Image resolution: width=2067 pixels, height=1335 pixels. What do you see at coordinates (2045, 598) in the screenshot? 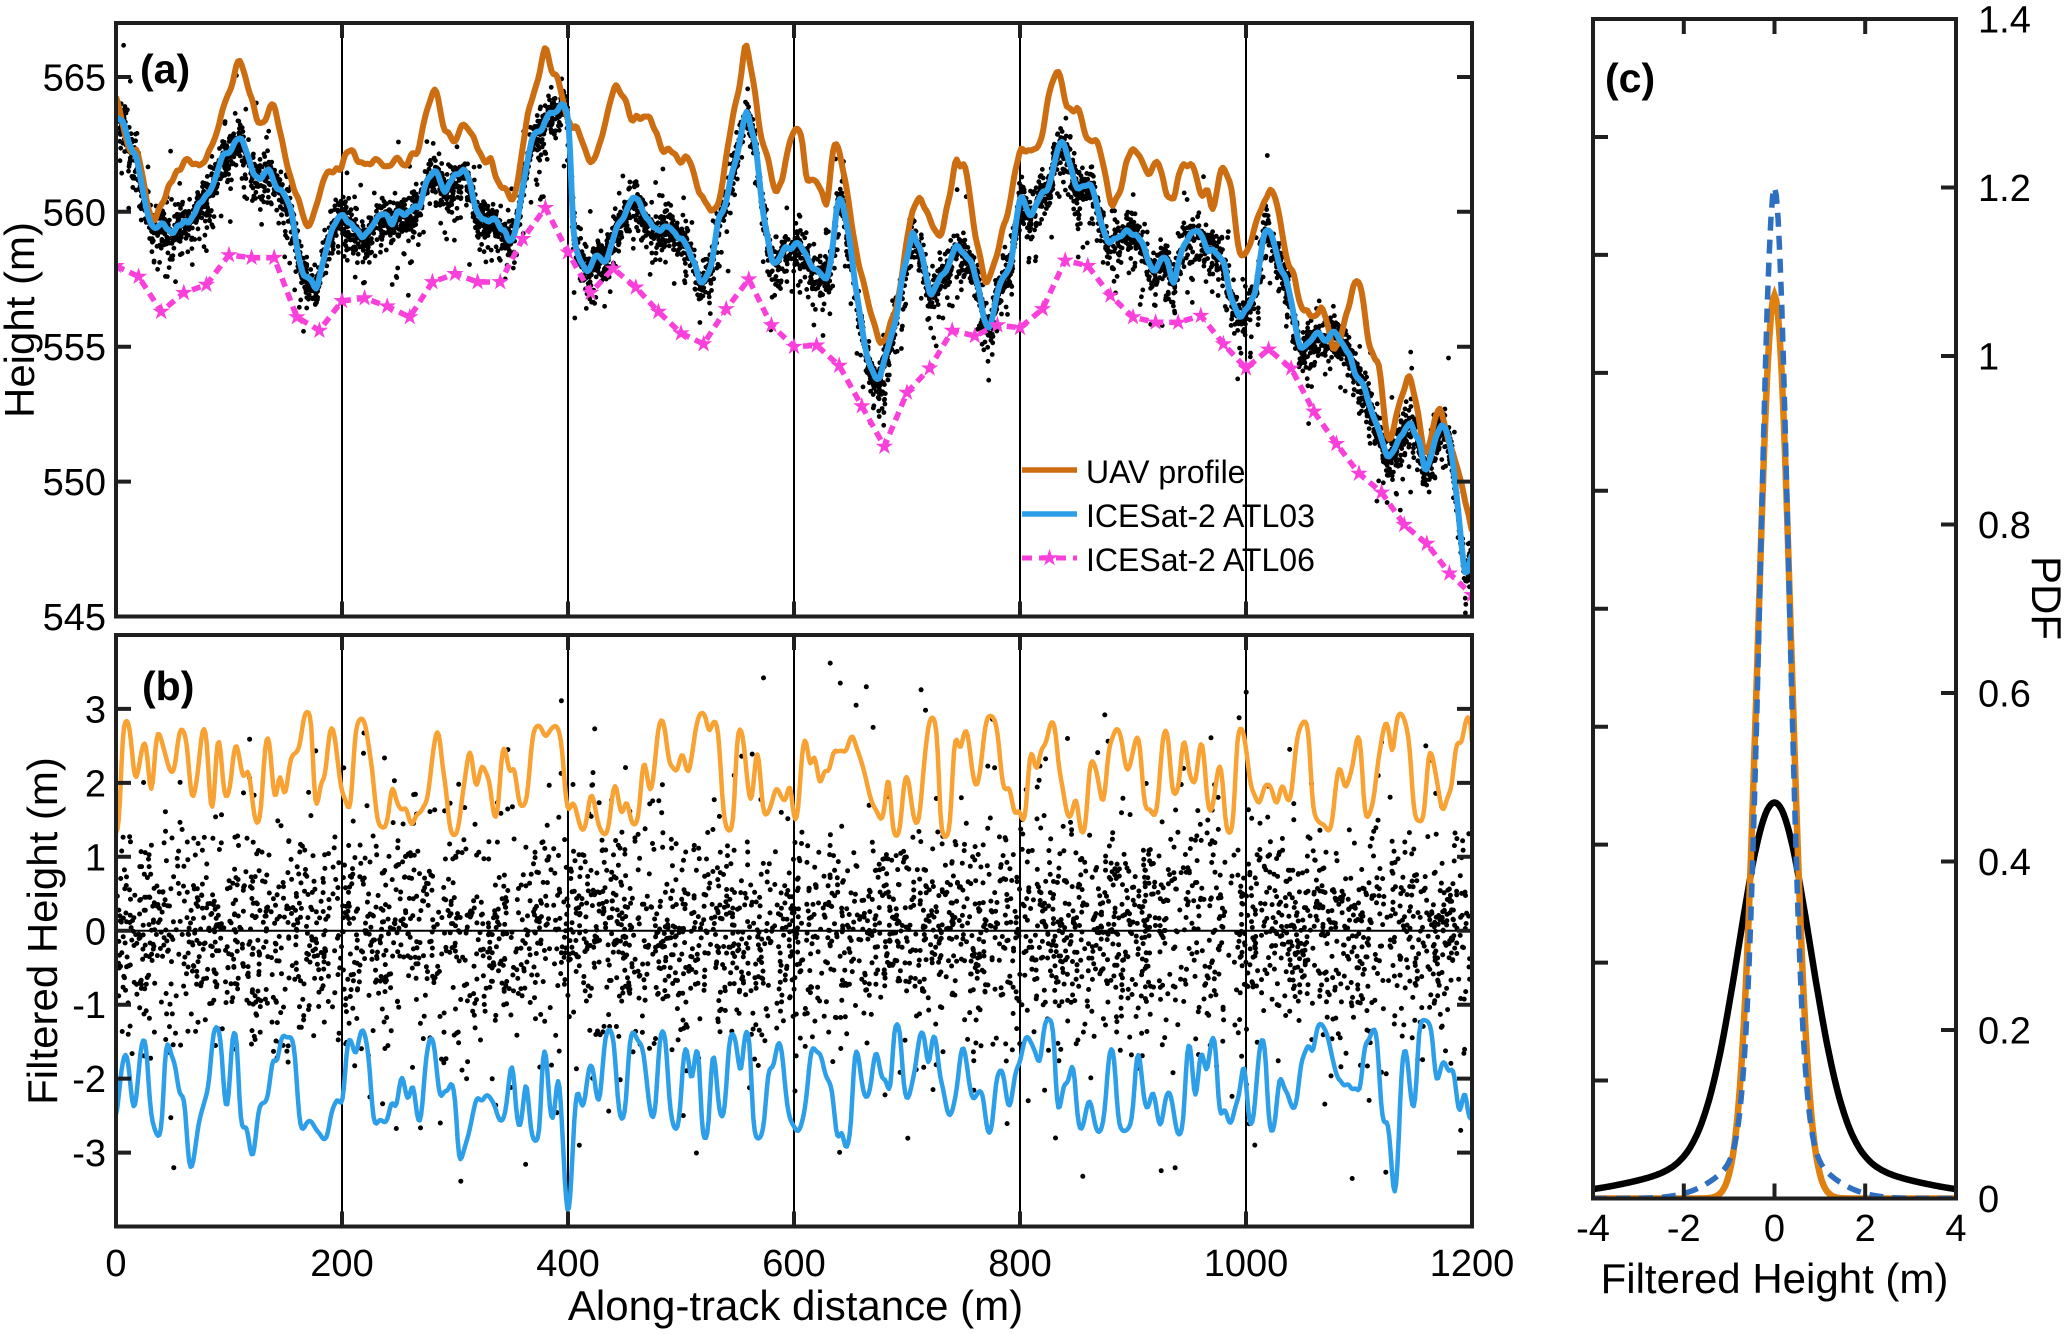
I see `svg-text: PDF` at bounding box center [2045, 598].